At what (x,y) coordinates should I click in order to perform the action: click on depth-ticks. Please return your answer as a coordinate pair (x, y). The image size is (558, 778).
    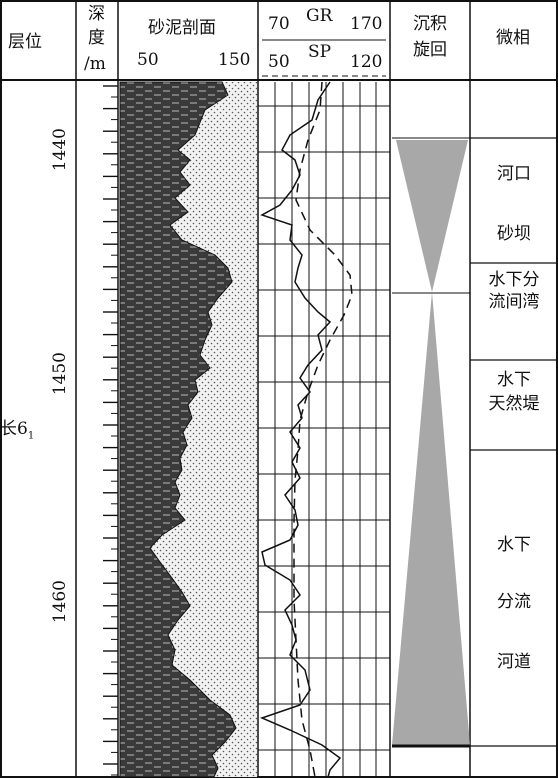
    Looking at the image, I should click on (110, 430).